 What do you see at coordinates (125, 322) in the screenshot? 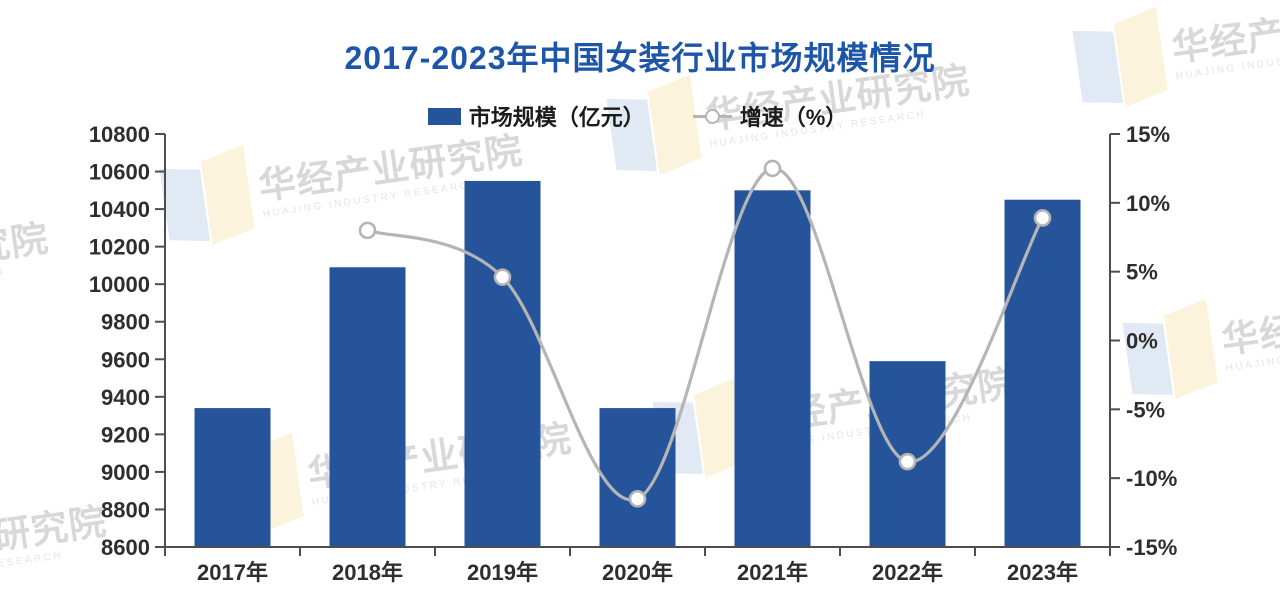
I see `y-left-tick-label: 9800` at bounding box center [125, 322].